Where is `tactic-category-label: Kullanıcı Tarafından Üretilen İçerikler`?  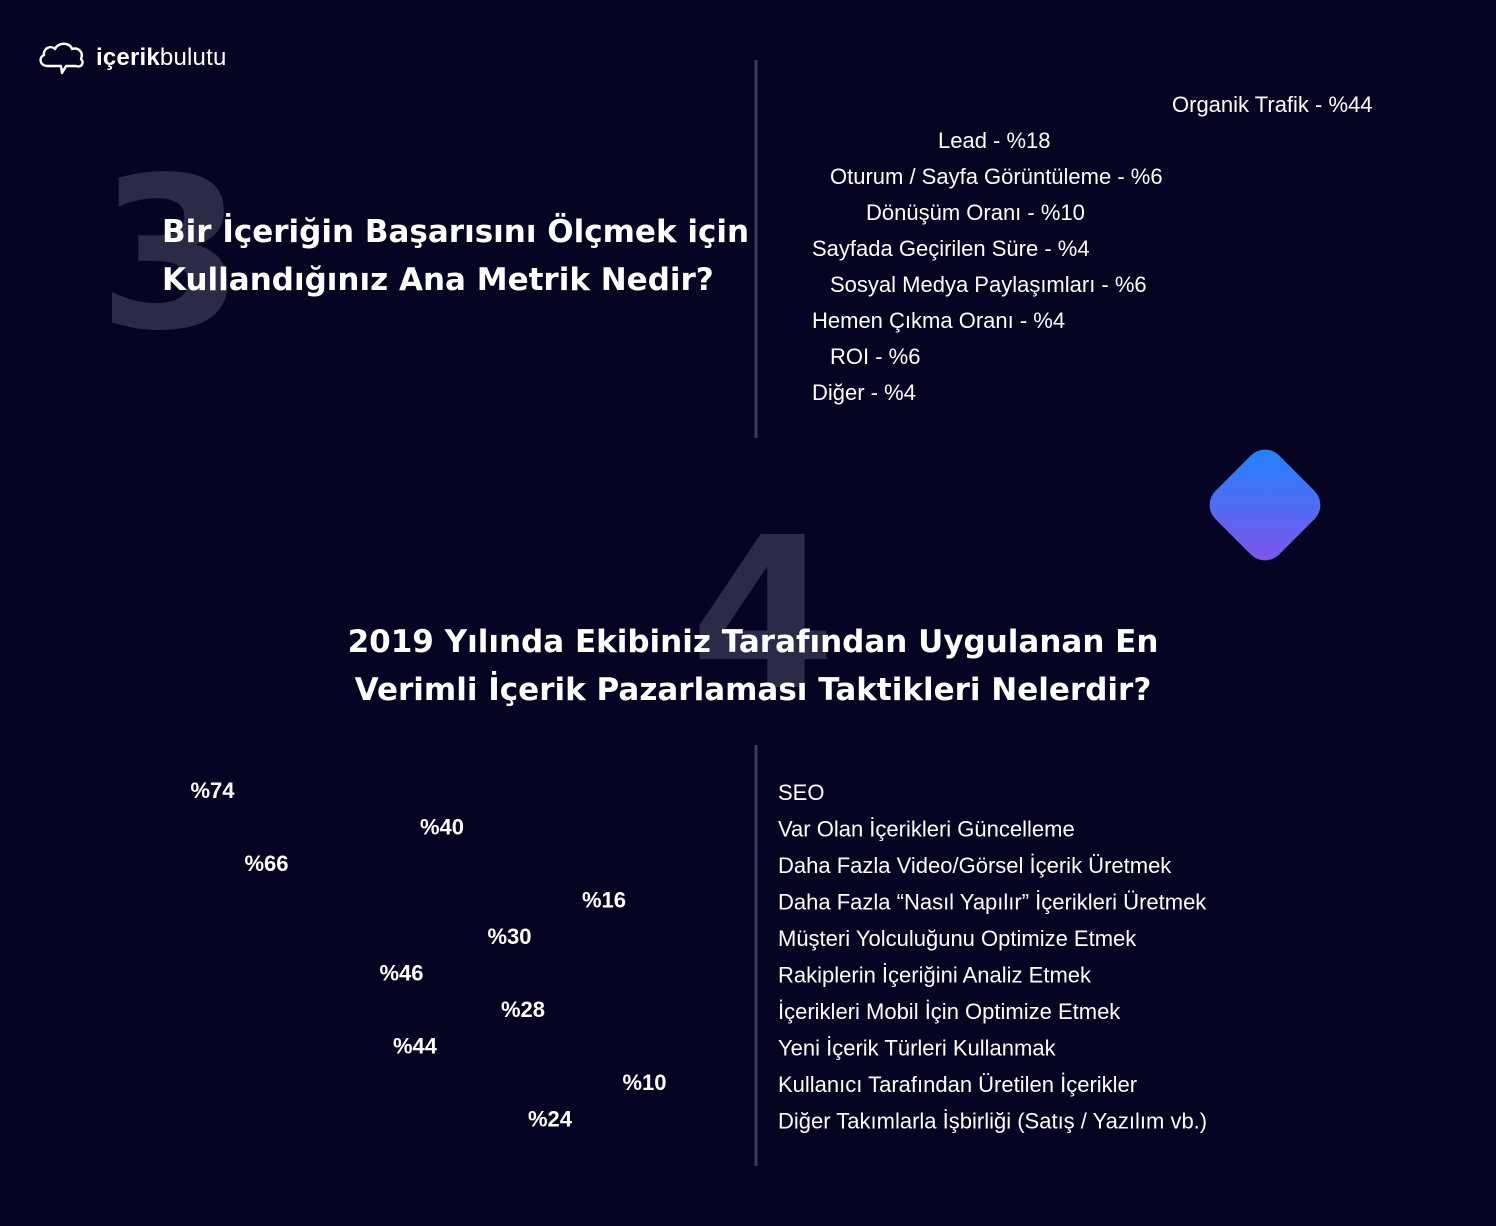
tactic-category-label: Kullanıcı Tarafından Üretilen İçerikler is located at coordinates (957, 1084).